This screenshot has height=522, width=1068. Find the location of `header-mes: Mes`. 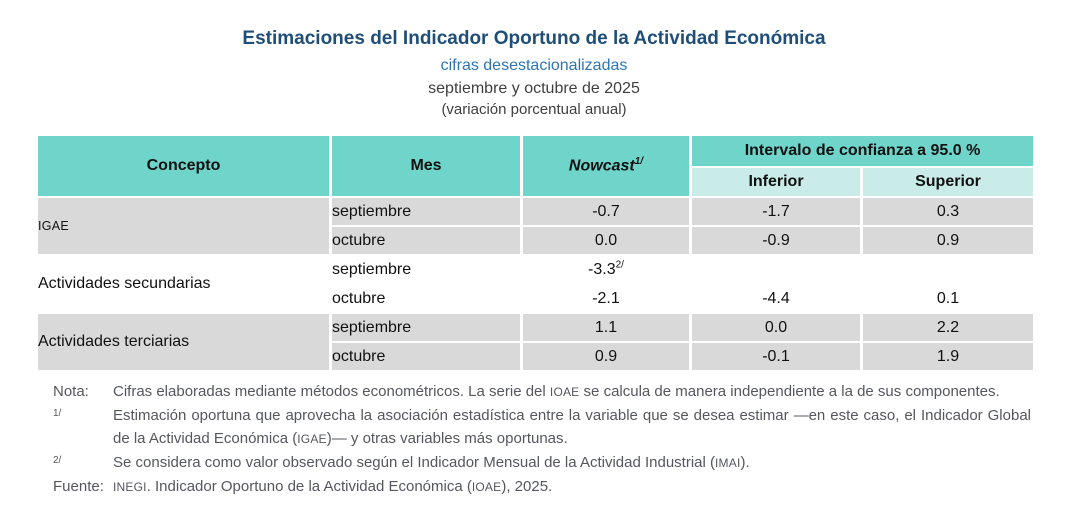

header-mes: Mes is located at coordinates (427, 166).